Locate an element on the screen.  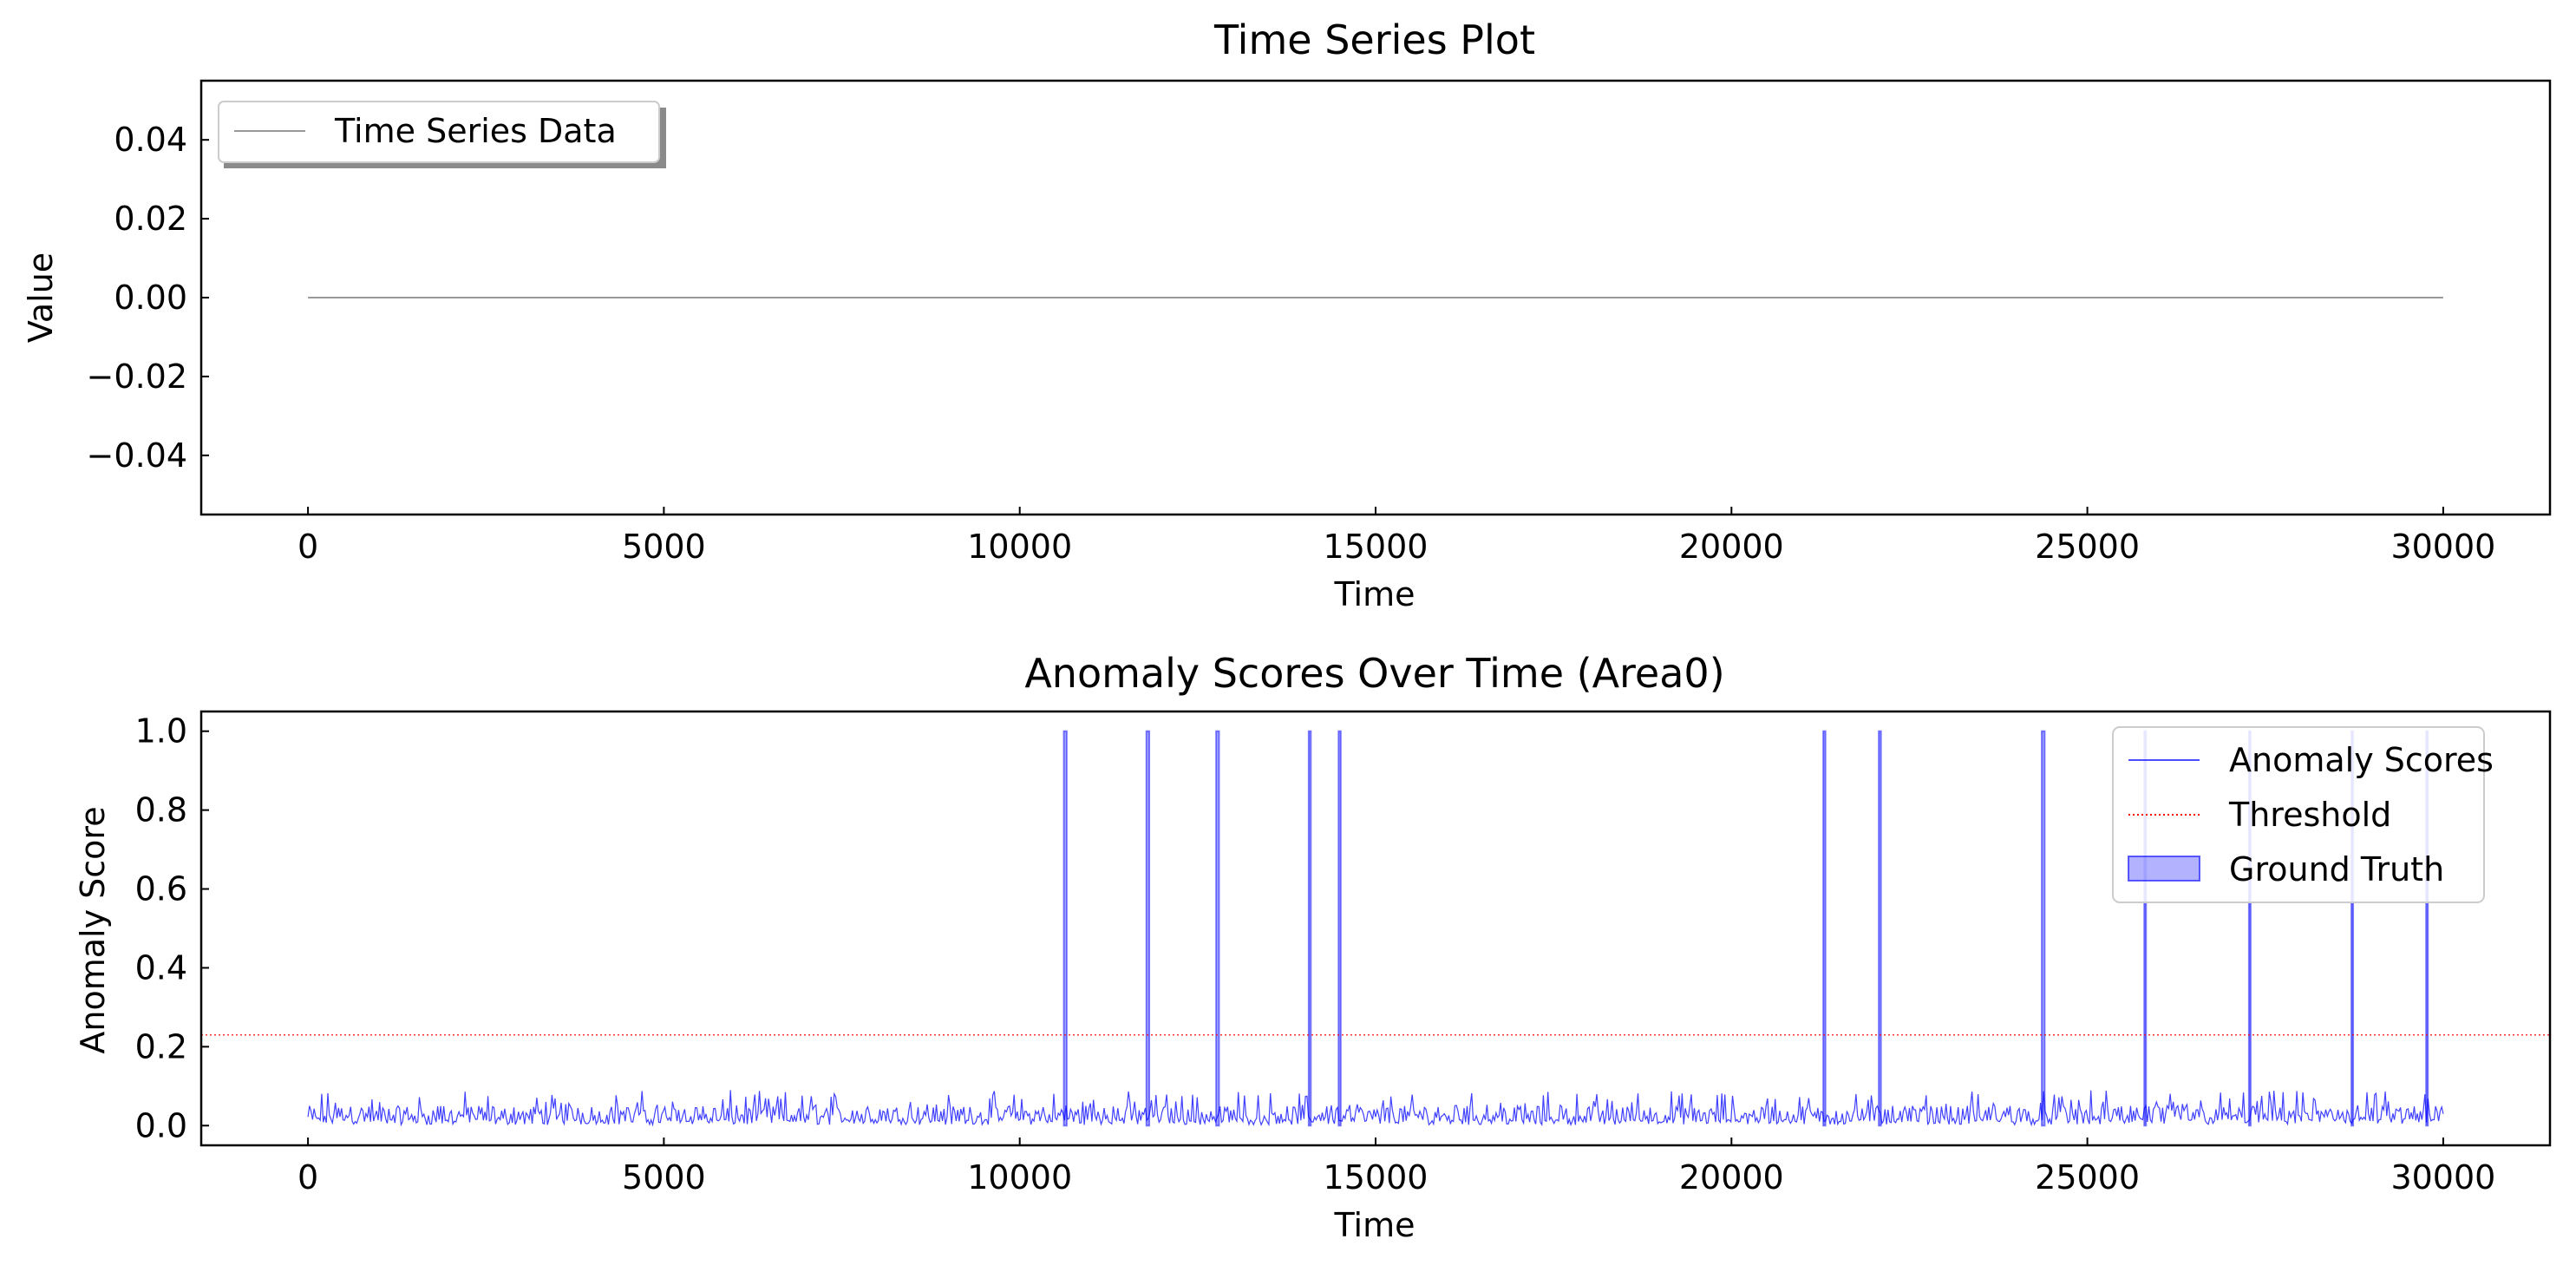
legend-label-ground-truth: Ground Truth is located at coordinates (2336, 869).